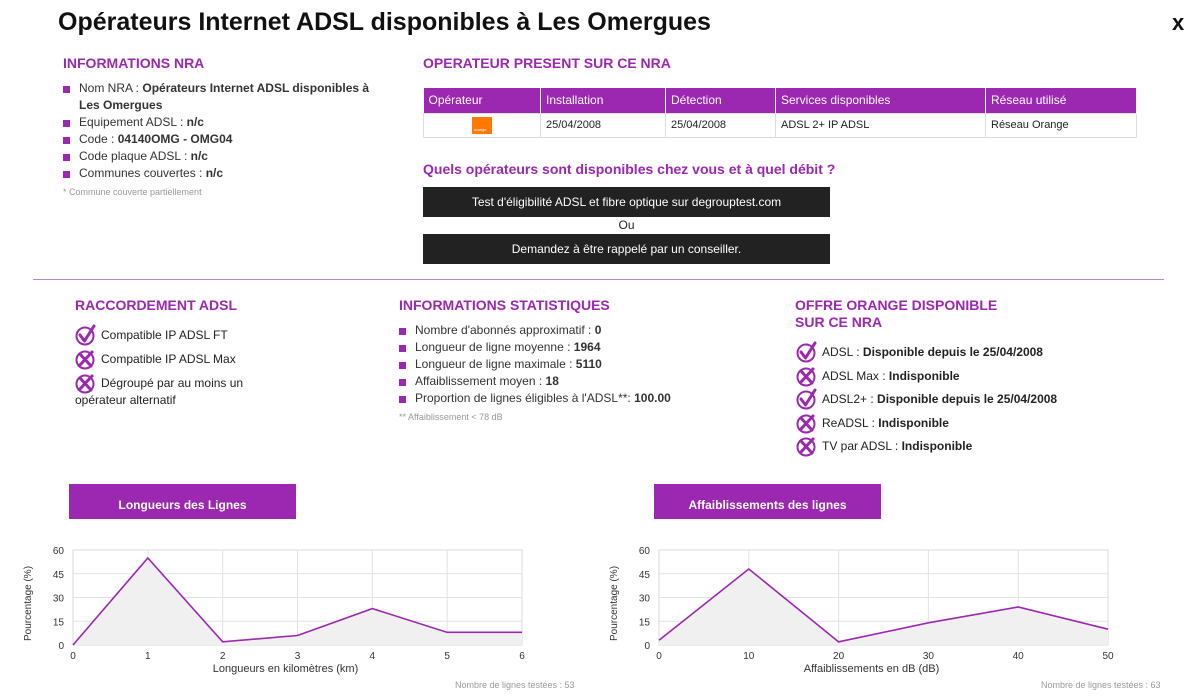  What do you see at coordinates (522, 656) in the screenshot?
I see `x-tick-label: 6` at bounding box center [522, 656].